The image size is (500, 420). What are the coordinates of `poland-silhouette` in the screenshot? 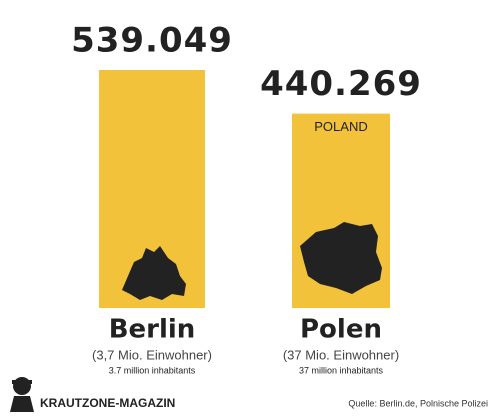 It's located at (341, 258).